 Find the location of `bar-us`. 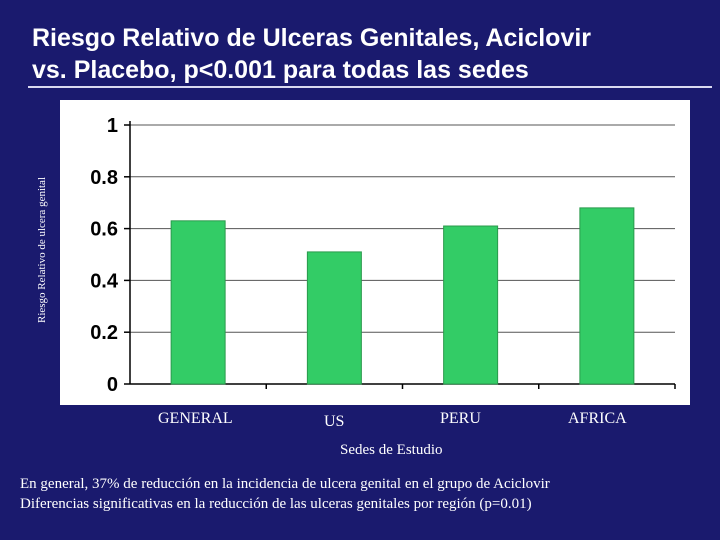

bar-us is located at coordinates (334, 318).